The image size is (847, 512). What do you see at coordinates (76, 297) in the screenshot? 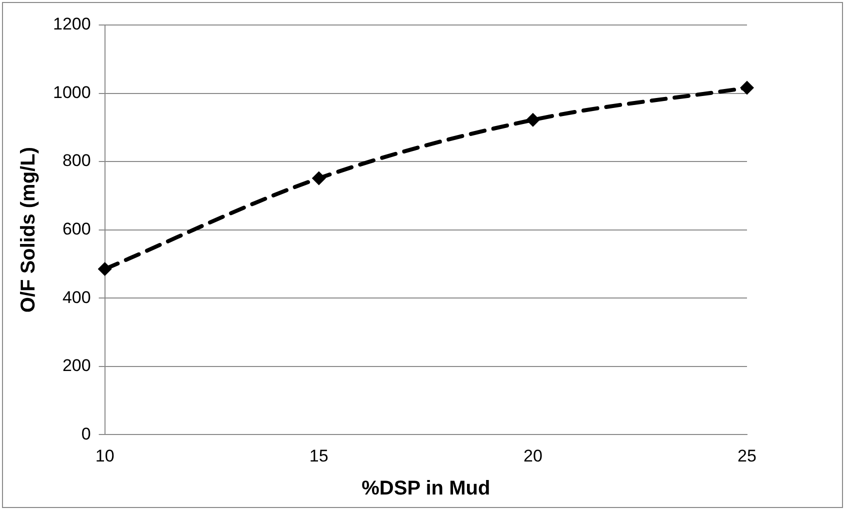
I see `y-tick-label: 400` at bounding box center [76, 297].